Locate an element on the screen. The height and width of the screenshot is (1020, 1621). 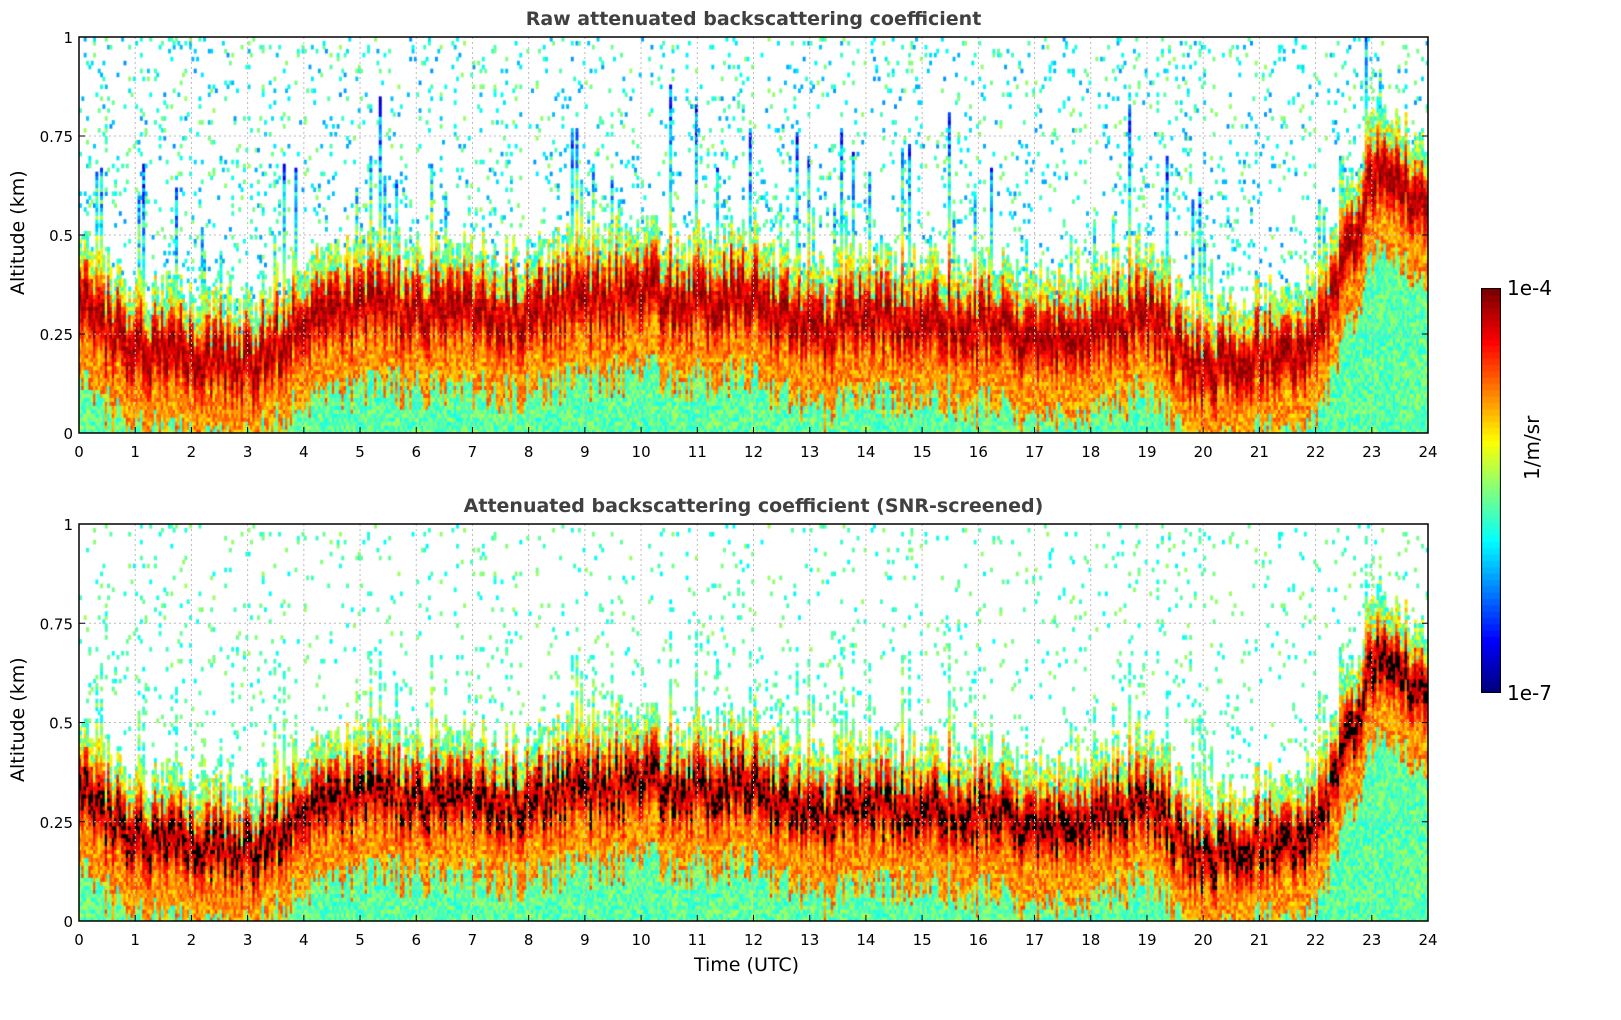
bottom-x-tick-label: 11 is located at coordinates (697, 940).